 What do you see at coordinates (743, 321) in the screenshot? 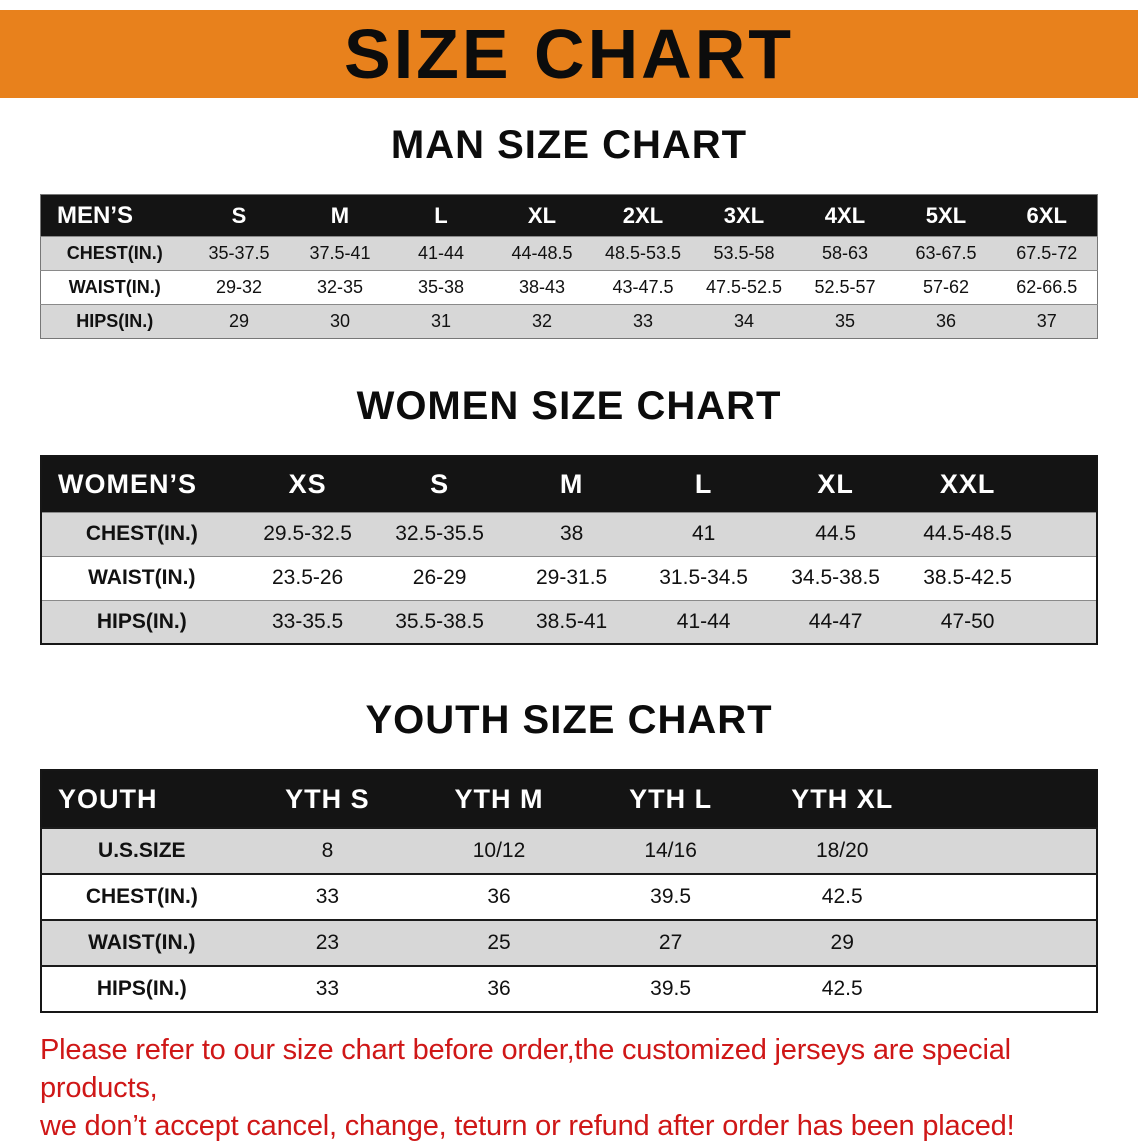
I see `size-value-cell: 34` at bounding box center [743, 321].